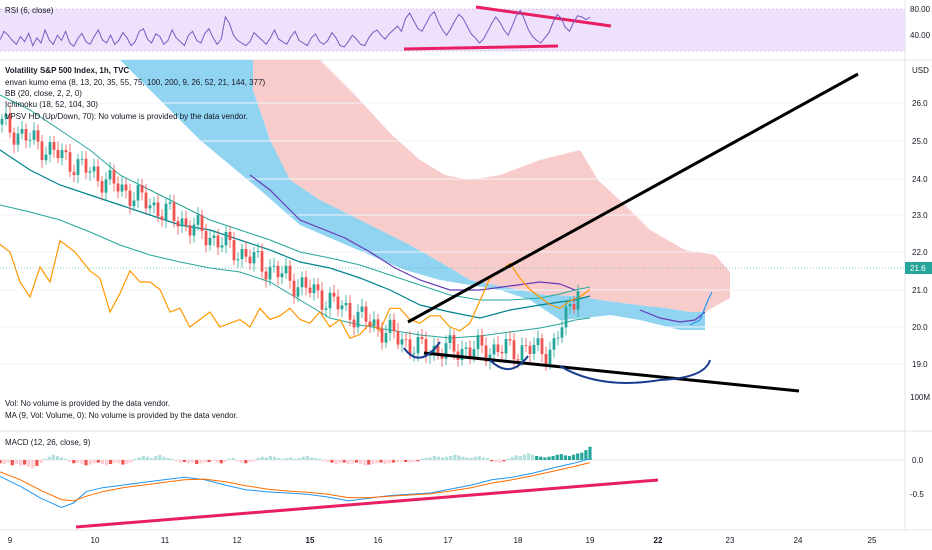 This screenshot has width=932, height=550. Describe the element at coordinates (920, 35) in the screenshot. I see `rsi-tick-40: 40.00` at that location.